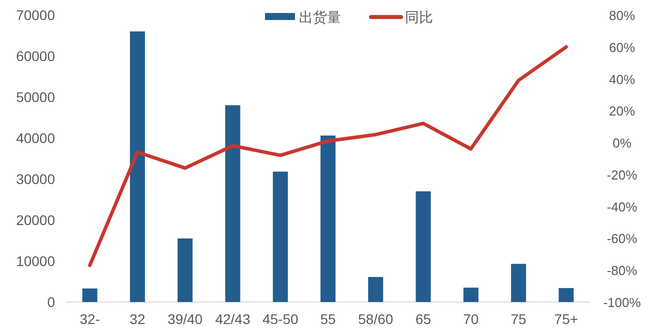 Image resolution: width=650 pixels, height=335 pixels. Describe the element at coordinates (518, 319) in the screenshot. I see `x-tick-label: 75` at that location.